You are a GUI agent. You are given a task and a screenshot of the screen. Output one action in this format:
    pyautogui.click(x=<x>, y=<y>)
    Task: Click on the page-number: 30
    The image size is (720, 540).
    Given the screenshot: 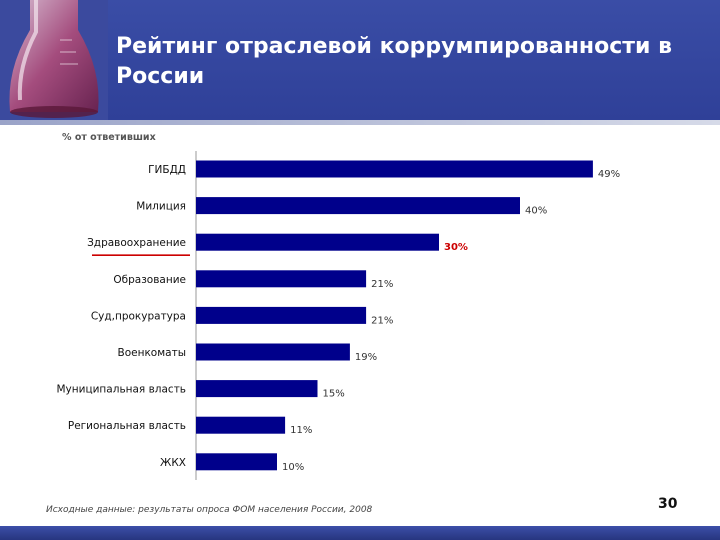 What is the action you would take?
    pyautogui.click(x=668, y=504)
    